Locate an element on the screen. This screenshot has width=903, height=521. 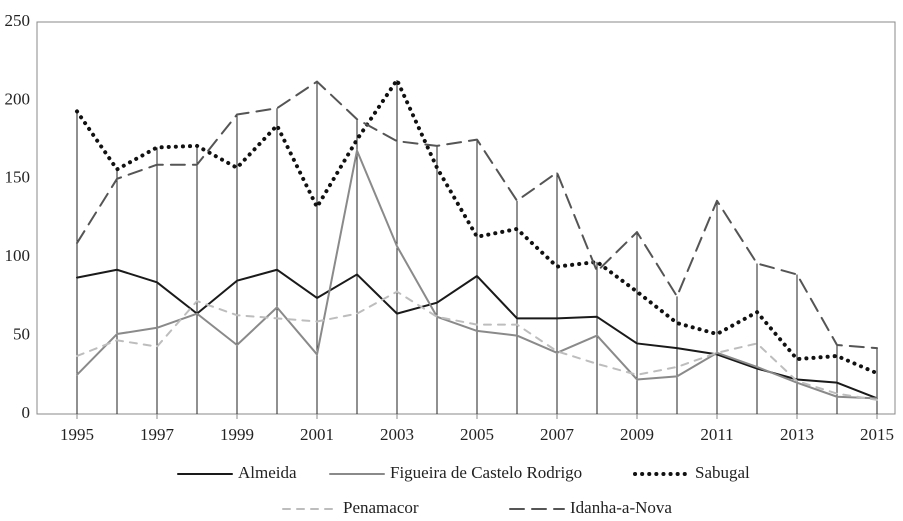
y-tick-label: 100 is located at coordinates (18, 255).